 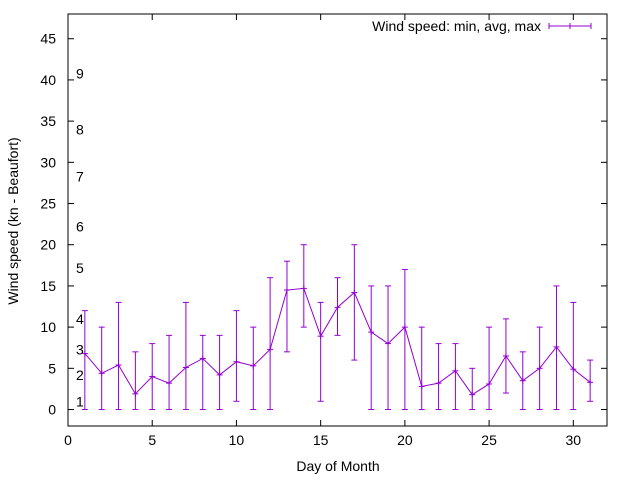 I want to click on legend: Wind speed: min, avg, max, so click(x=482, y=26).